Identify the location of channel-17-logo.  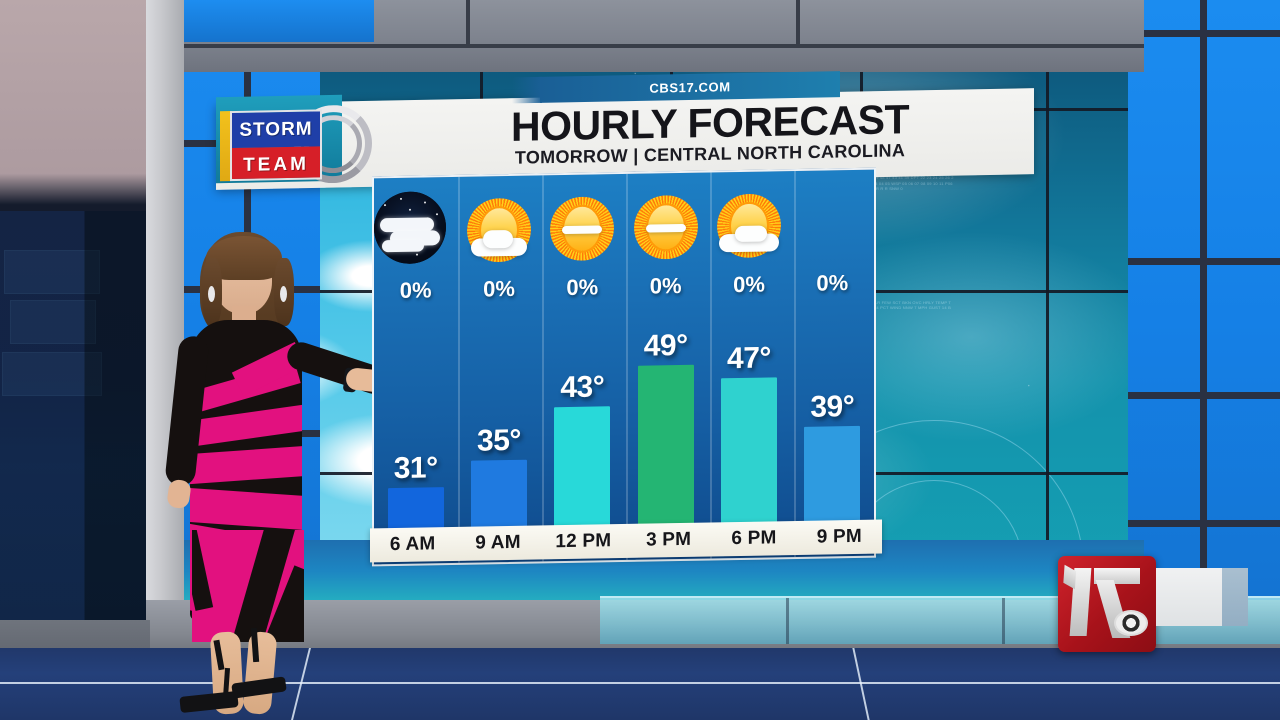
(1107, 604).